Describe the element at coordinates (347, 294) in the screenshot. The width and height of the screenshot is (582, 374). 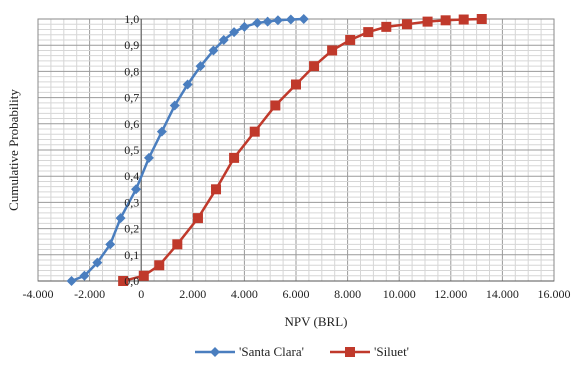
I see `x-tick-label: 8.000` at that location.